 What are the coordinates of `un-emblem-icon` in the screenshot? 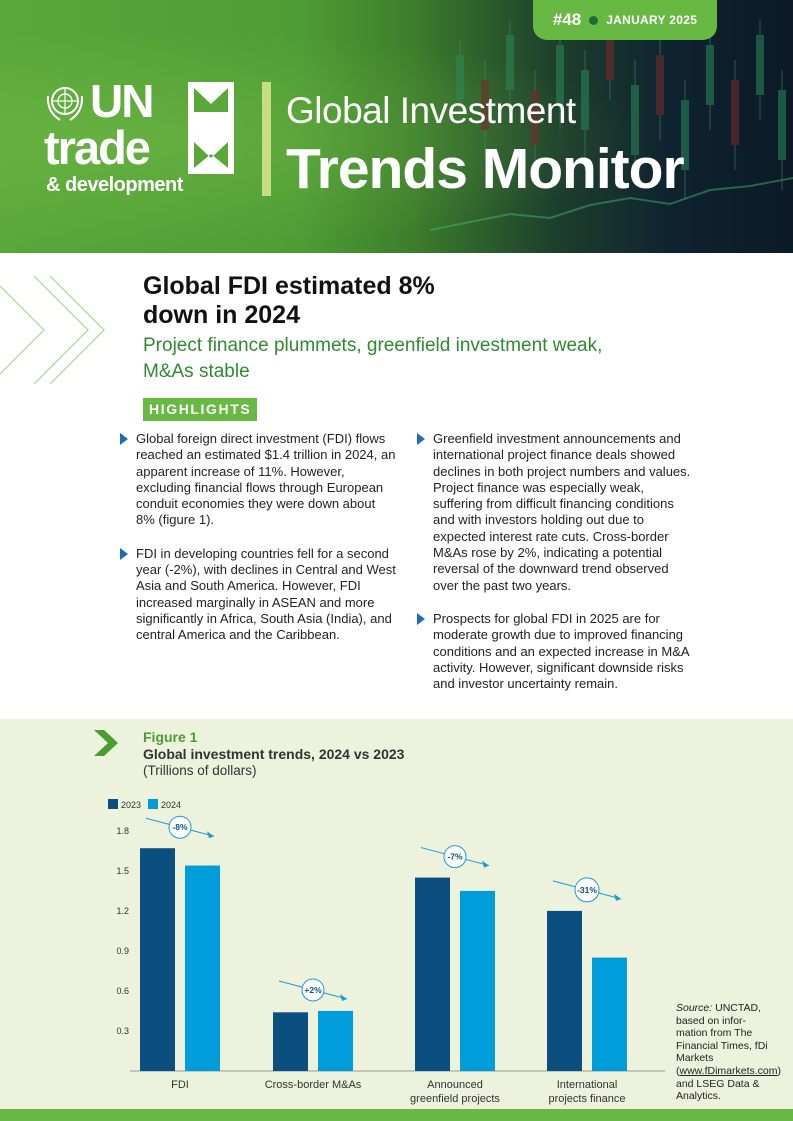 It's located at (65, 104).